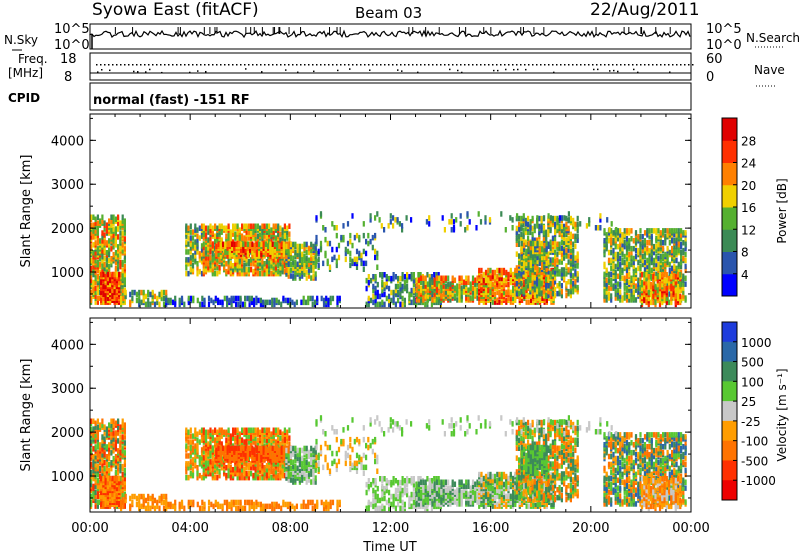 This screenshot has height=554, width=800. I want to click on velocity-data-cells, so click(388, 463).